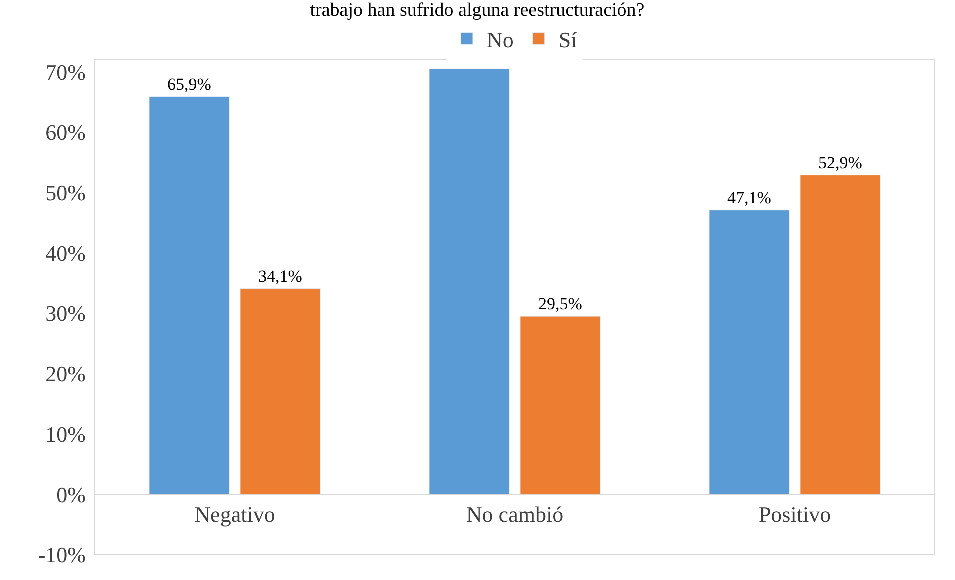  Describe the element at coordinates (62, 555) in the screenshot. I see `y-tick-label: -10%` at that location.